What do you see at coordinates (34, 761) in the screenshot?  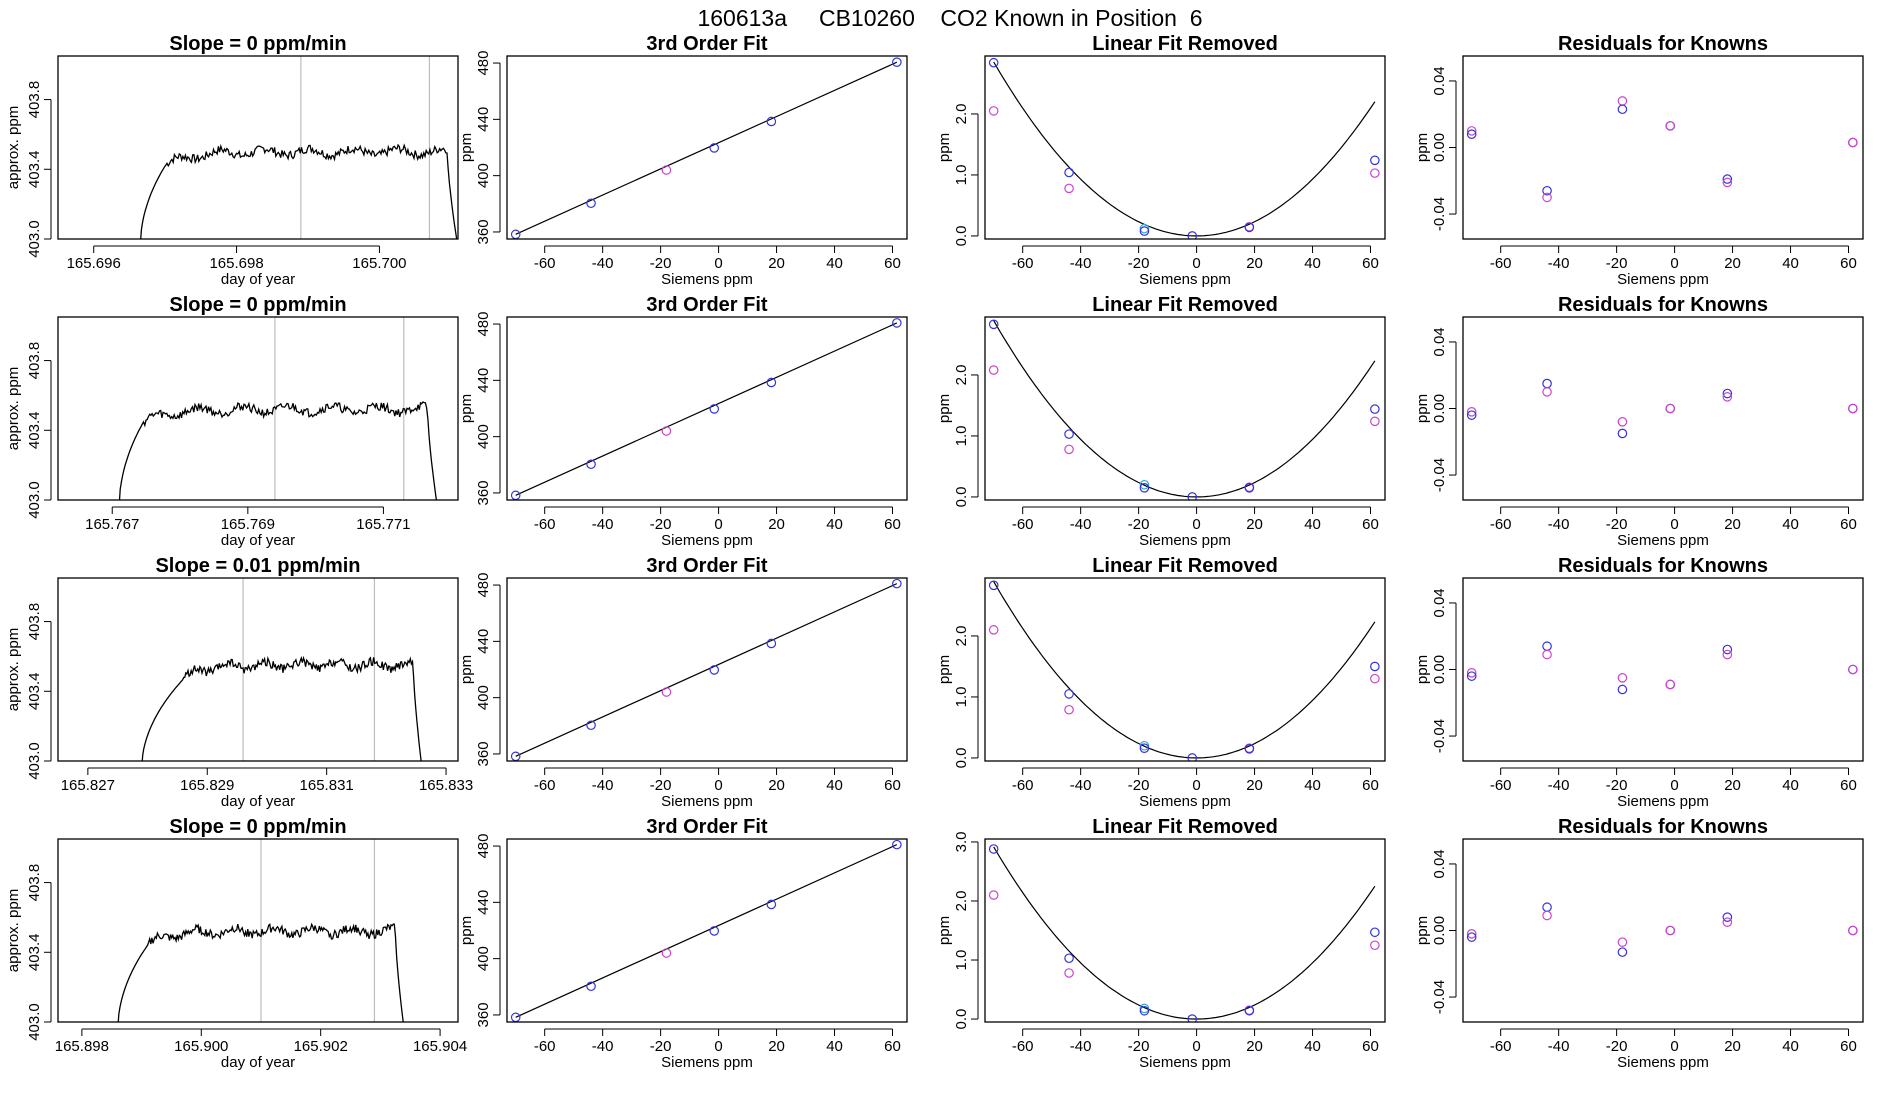 I see `y-tick-label: 403.0` at bounding box center [34, 761].